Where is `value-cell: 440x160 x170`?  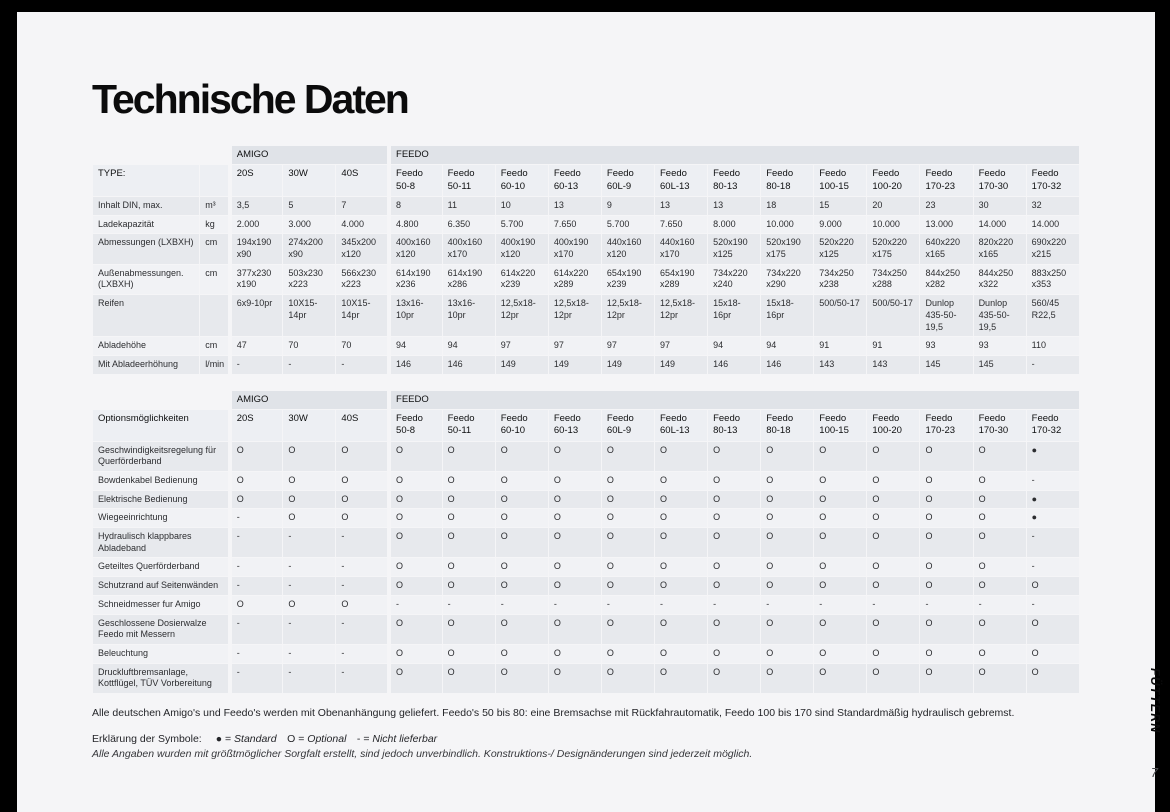 value-cell: 440x160 x170 is located at coordinates (681, 249).